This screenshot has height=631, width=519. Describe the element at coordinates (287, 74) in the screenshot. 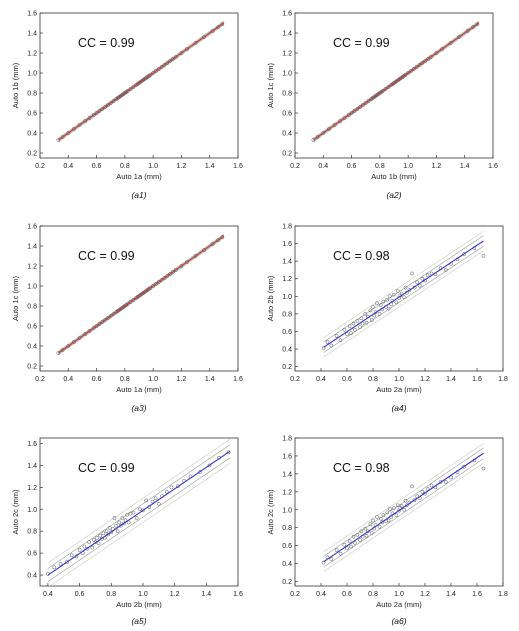

I see `y-tick-label: 1.0` at that location.